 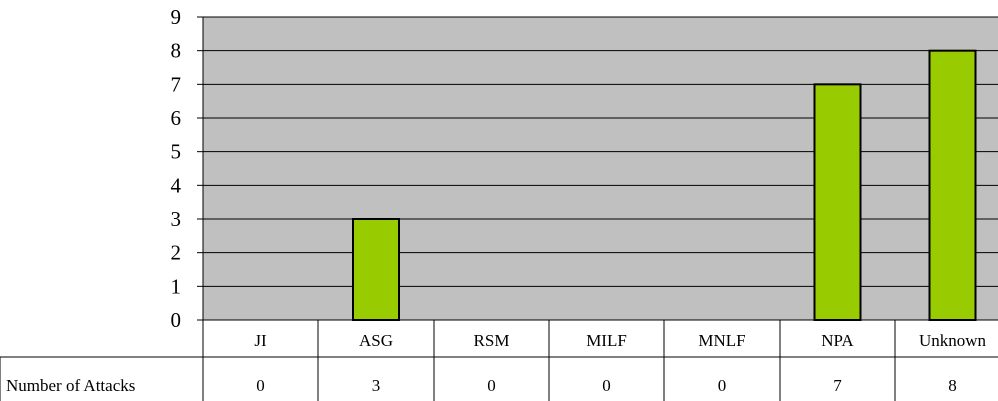 I want to click on table-value-cell: 8, so click(x=952, y=385).